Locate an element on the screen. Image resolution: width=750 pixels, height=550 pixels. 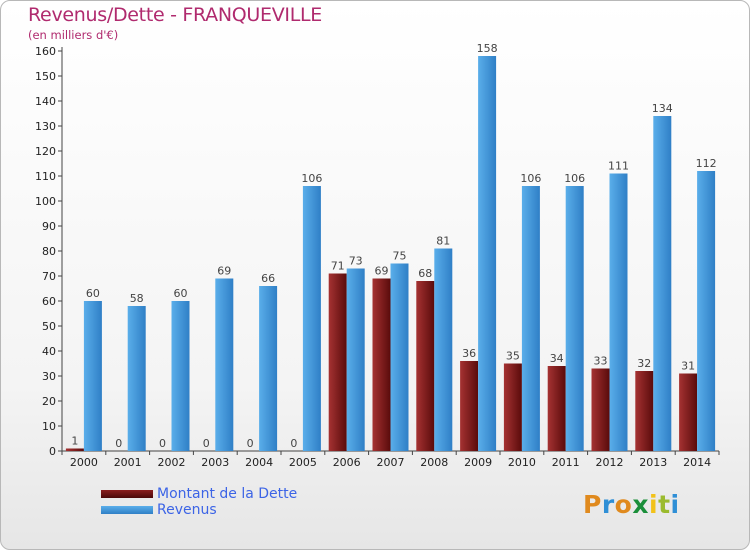
data-label-revenus: 66 is located at coordinates (268, 278).